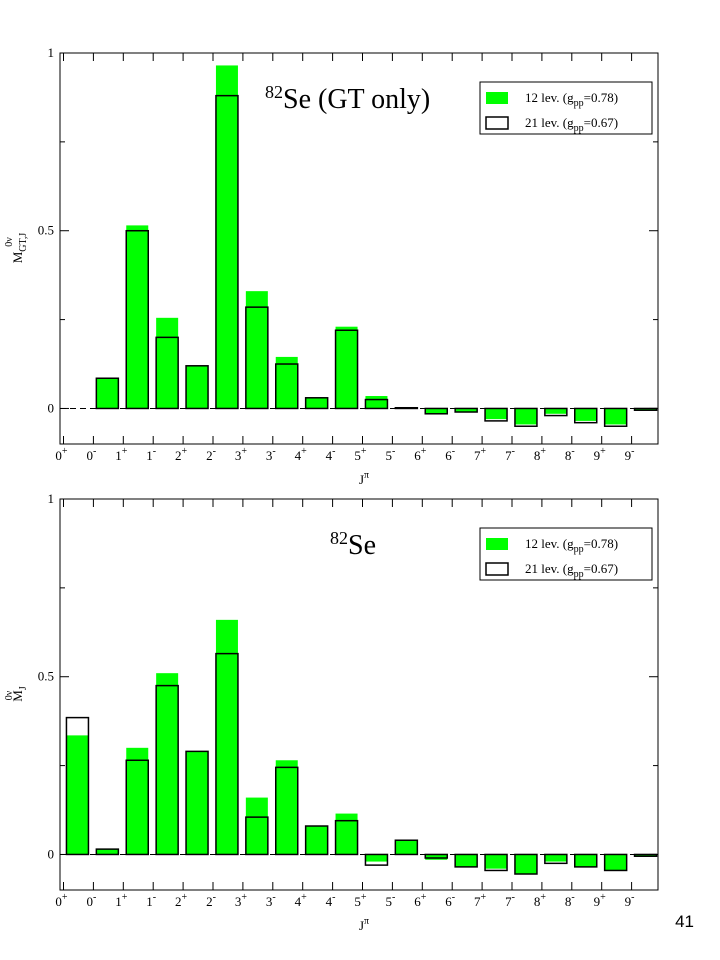 The width and height of the screenshot is (720, 960). Describe the element at coordinates (347, 98) in the screenshot. I see `chart-title: 82Se (GT only)` at that location.